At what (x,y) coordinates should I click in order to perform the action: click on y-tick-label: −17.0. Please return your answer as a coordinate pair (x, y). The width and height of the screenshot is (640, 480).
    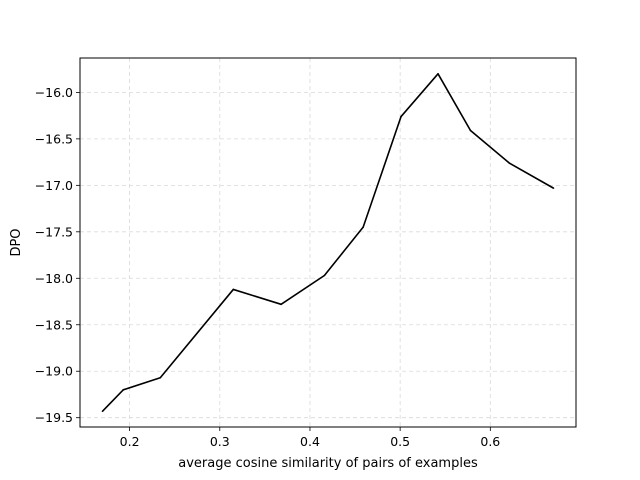
    Looking at the image, I should click on (54, 185).